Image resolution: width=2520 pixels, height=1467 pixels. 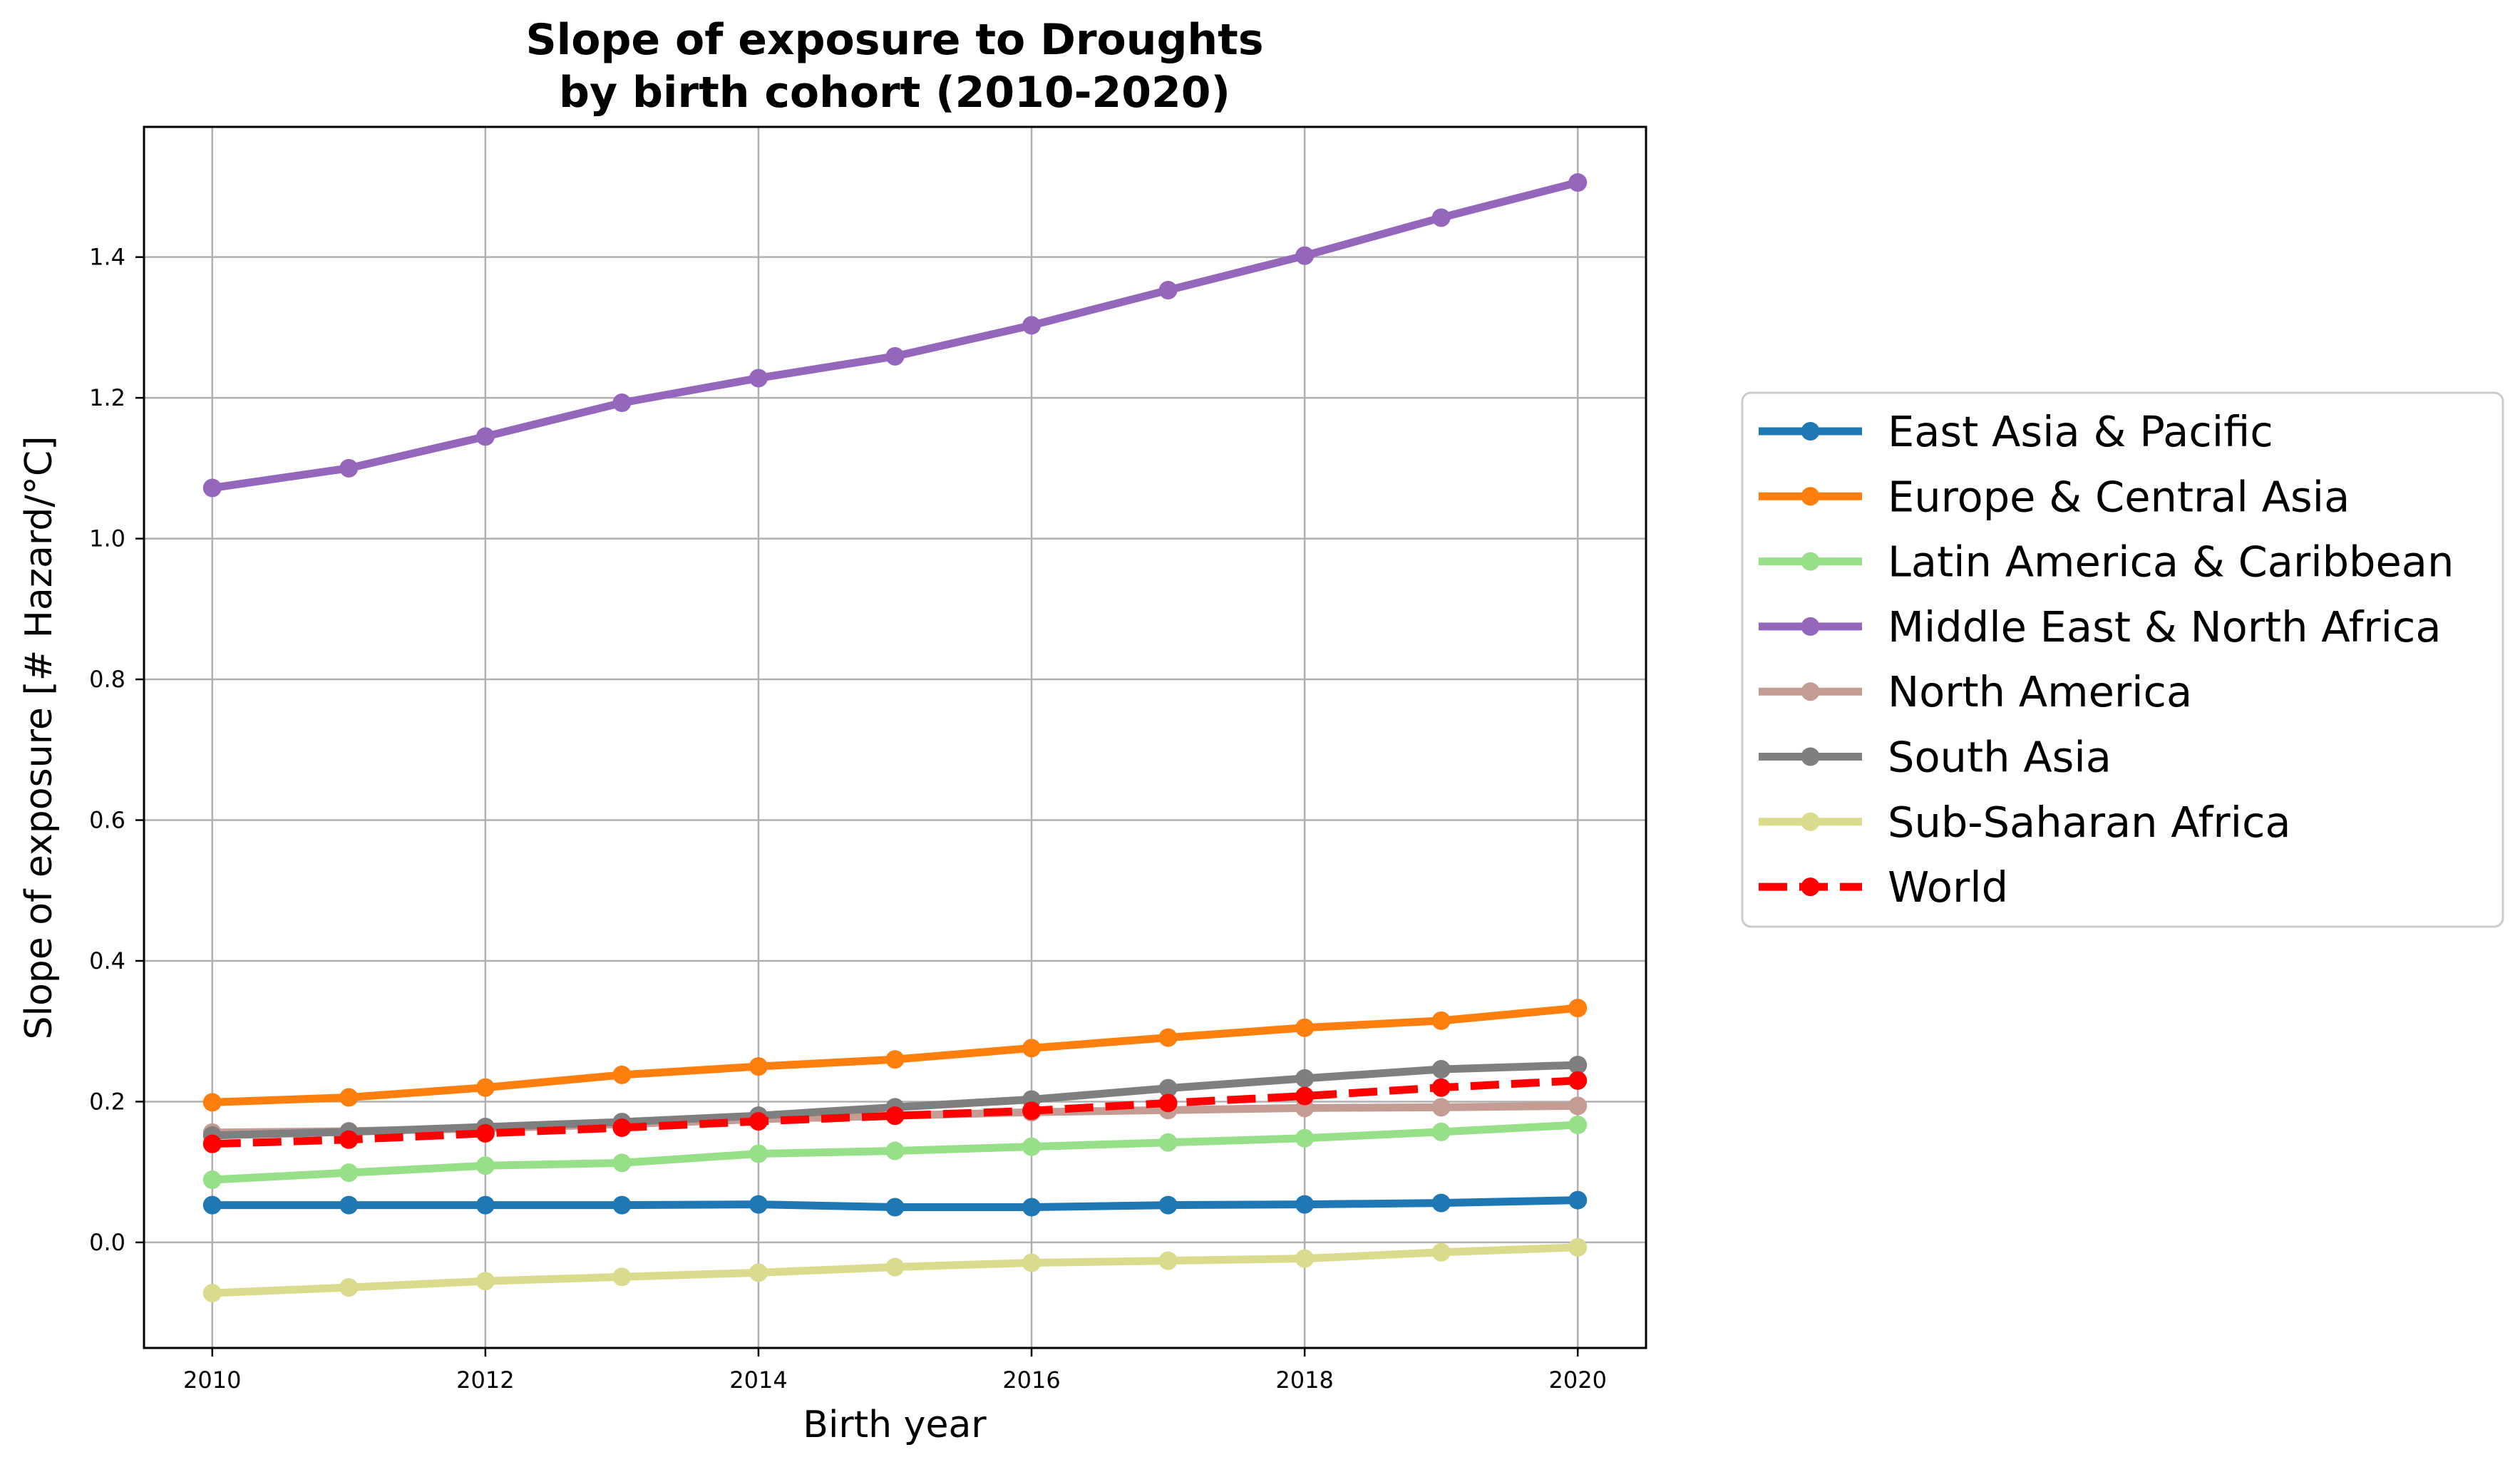 I want to click on y-axis-label: Slope of exposure [# Hazard/°C], so click(x=39, y=737).